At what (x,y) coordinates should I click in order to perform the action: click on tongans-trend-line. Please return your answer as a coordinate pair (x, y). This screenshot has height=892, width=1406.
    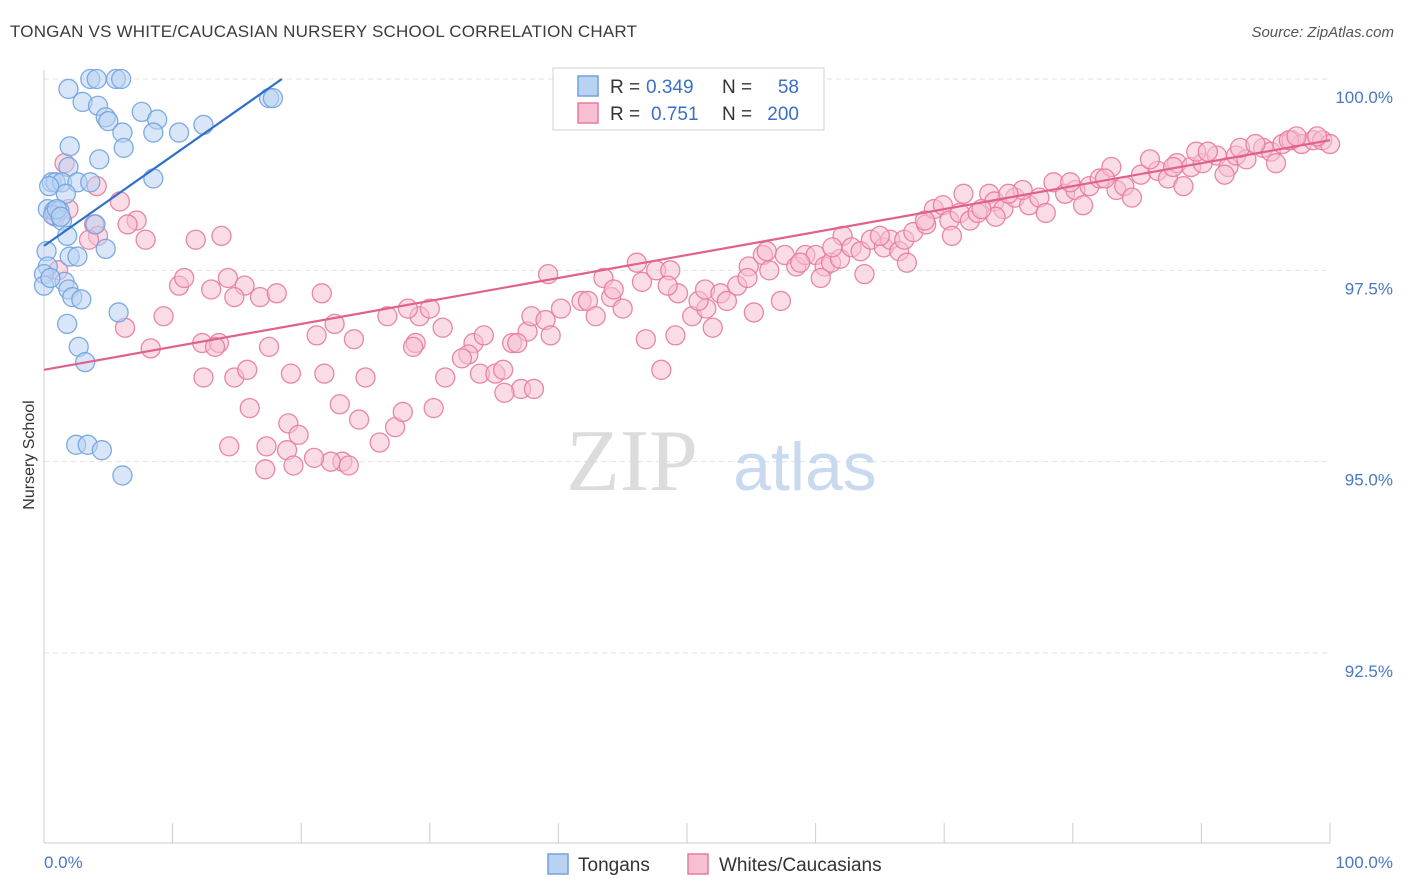
    Looking at the image, I should click on (163, 162).